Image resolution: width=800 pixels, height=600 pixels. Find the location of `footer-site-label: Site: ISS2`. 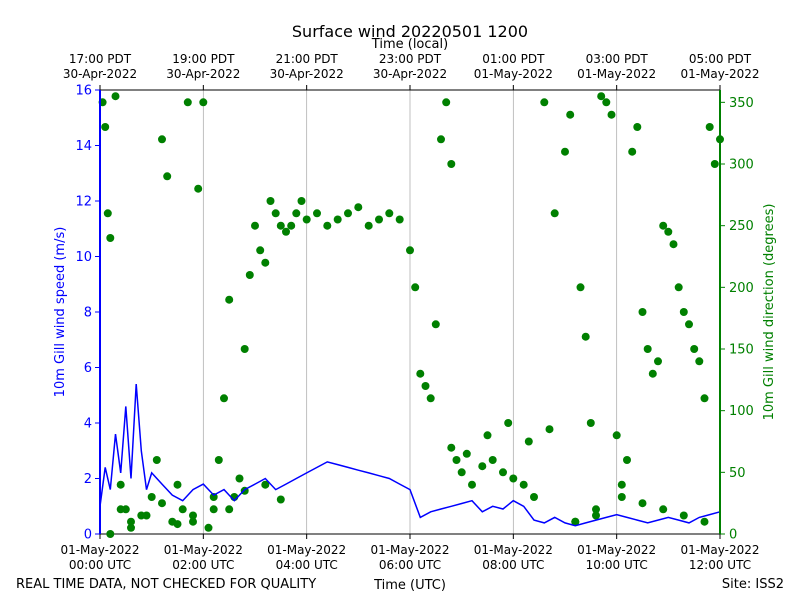

footer-site-label: Site: ISS2 is located at coordinates (753, 584).